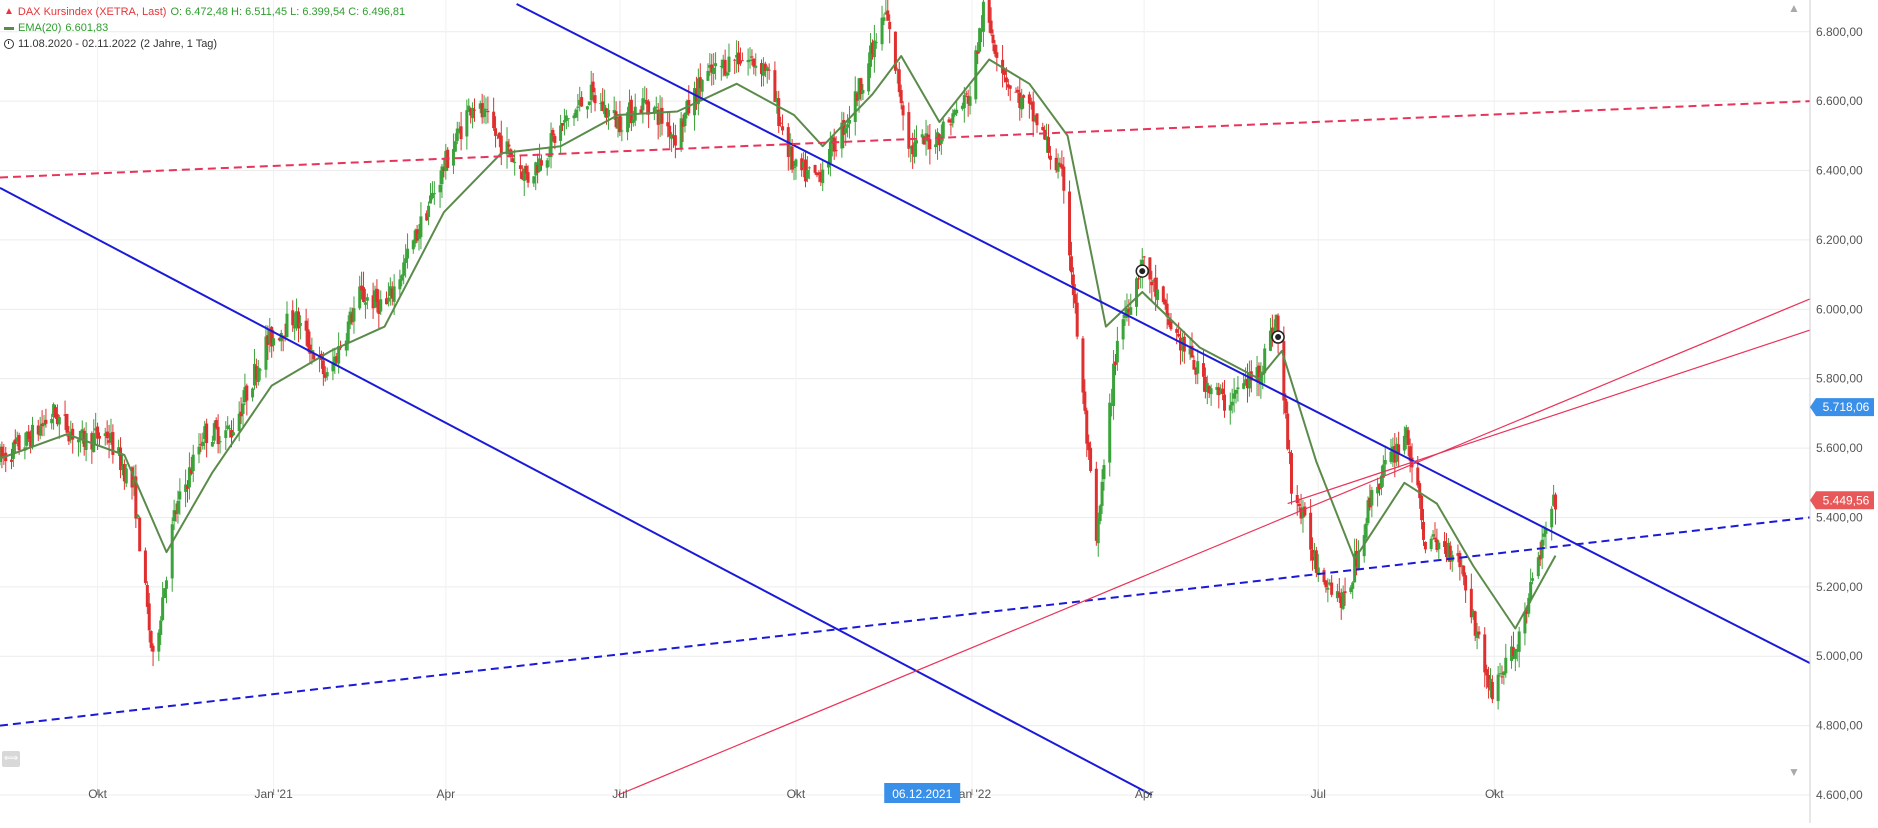 This screenshot has width=1878, height=828. What do you see at coordinates (1839, 171) in the screenshot?
I see `y-tick-label: 6.400,00` at bounding box center [1839, 171].